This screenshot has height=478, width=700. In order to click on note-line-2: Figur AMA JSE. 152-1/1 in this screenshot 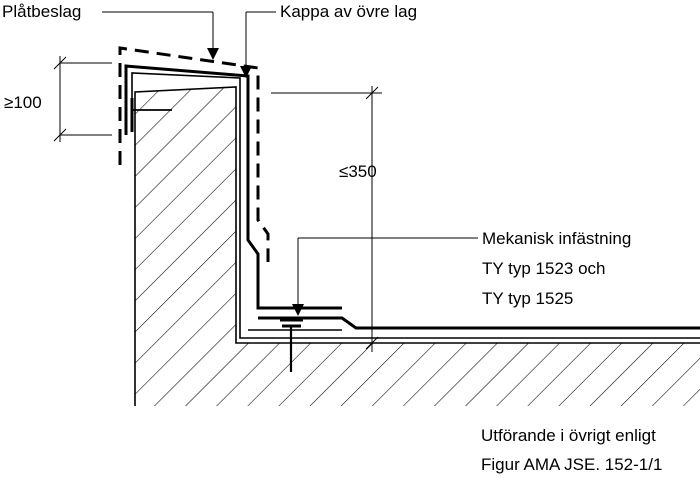, I will do `click(571, 464)`.